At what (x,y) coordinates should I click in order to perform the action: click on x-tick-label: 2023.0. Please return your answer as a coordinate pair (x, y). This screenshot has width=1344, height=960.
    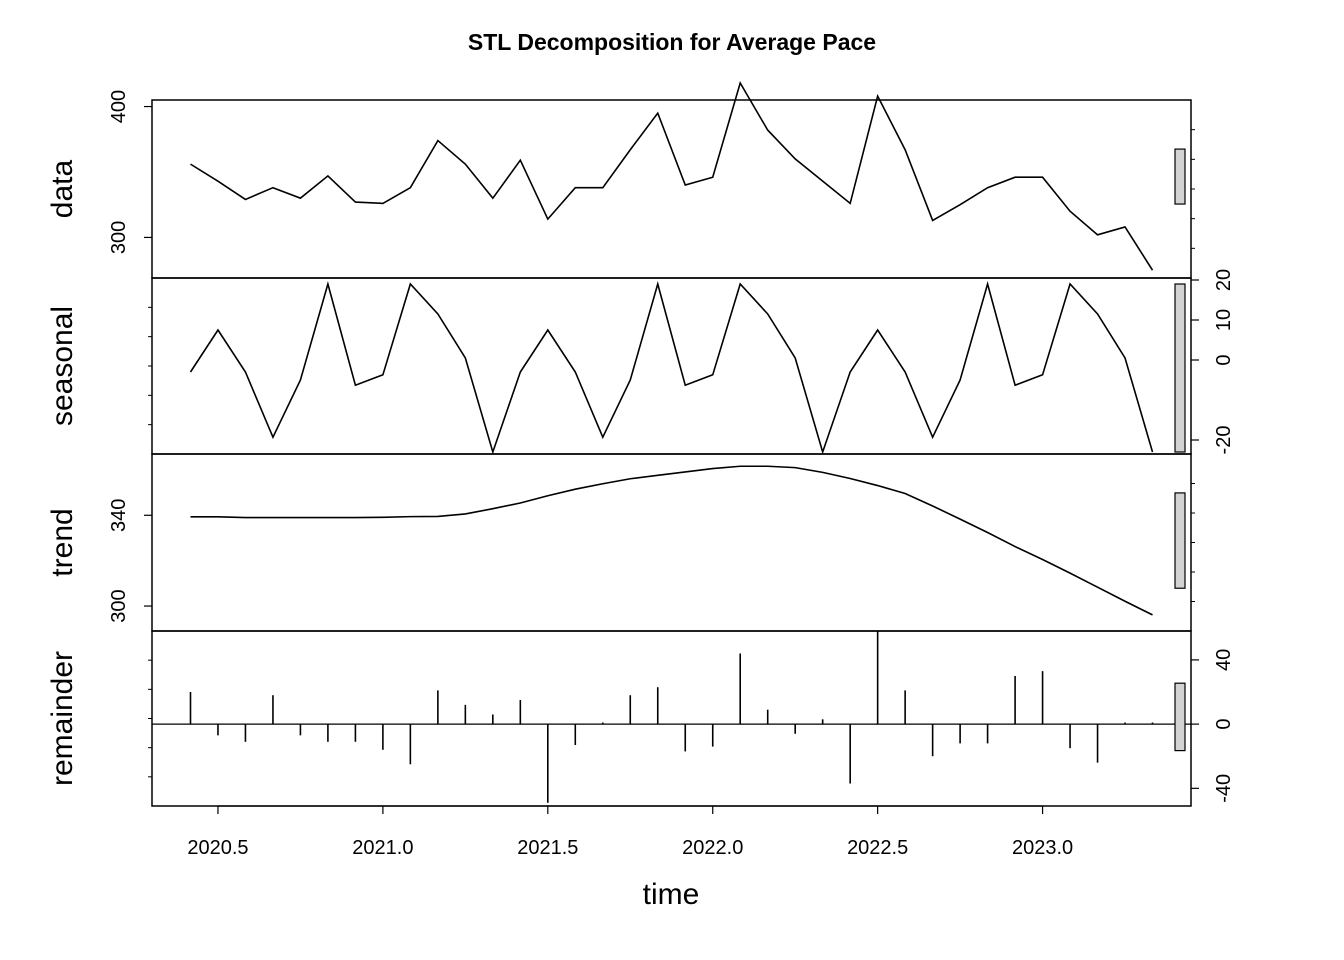
    Looking at the image, I should click on (1042, 848).